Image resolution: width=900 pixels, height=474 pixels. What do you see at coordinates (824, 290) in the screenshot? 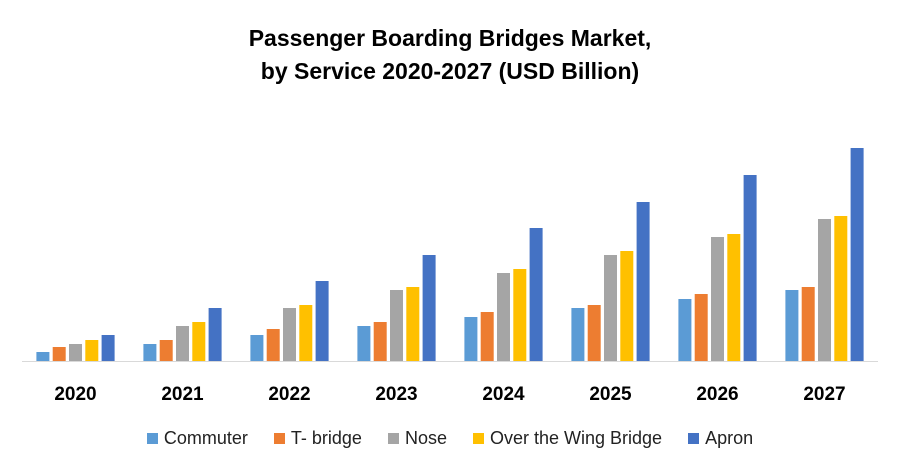
I see `bar-2027-nose` at bounding box center [824, 290].